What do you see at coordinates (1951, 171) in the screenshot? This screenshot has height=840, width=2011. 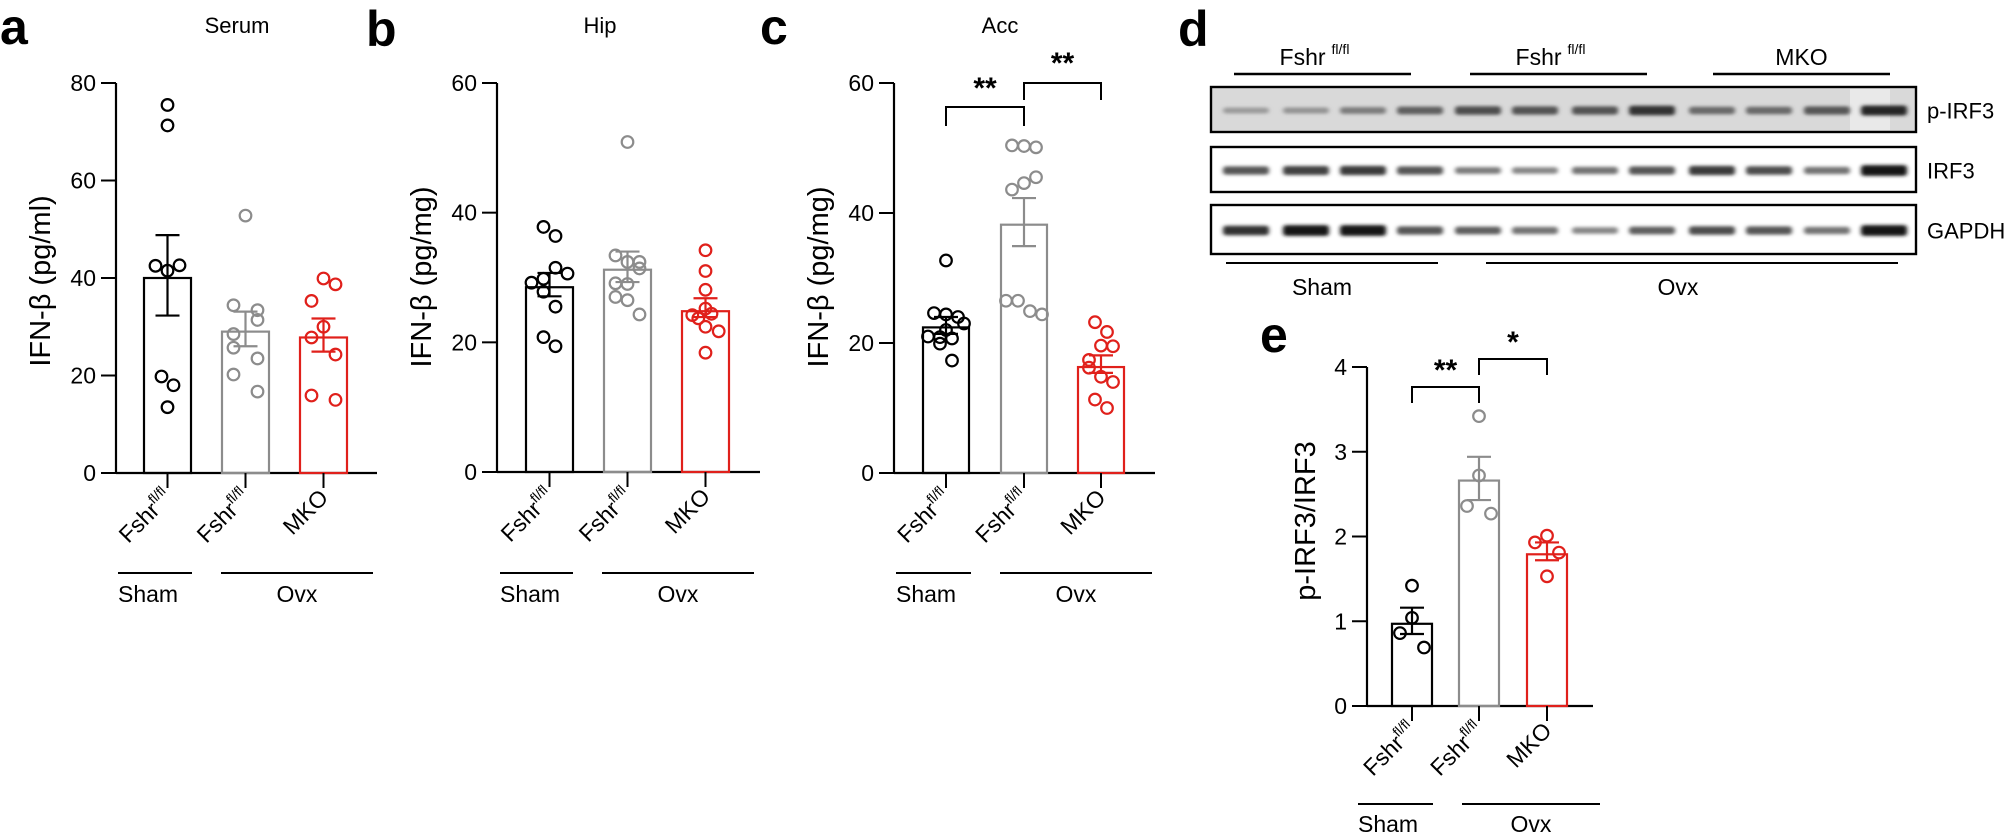 I see `blot-row-label: IRF3` at bounding box center [1951, 171].